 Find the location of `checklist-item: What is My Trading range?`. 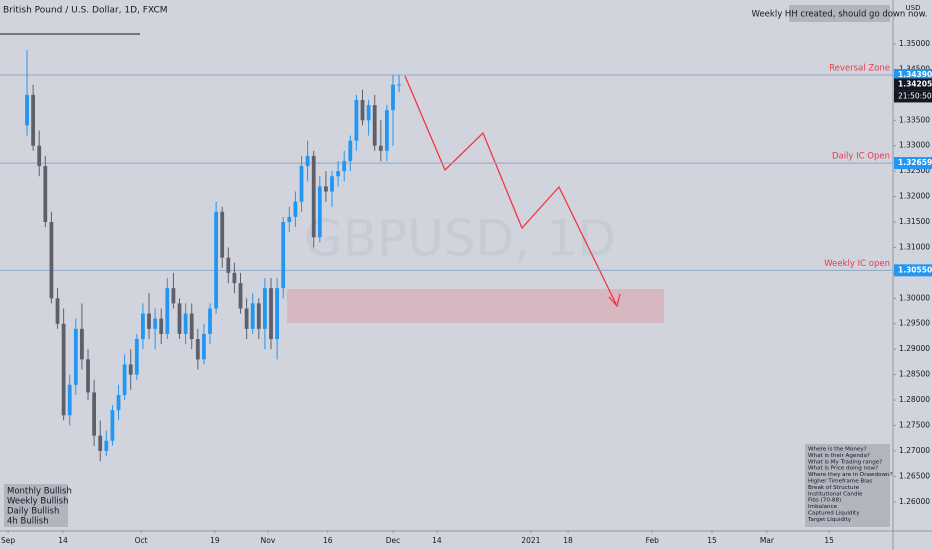

checklist-item: What is My Trading range? is located at coordinates (845, 462).